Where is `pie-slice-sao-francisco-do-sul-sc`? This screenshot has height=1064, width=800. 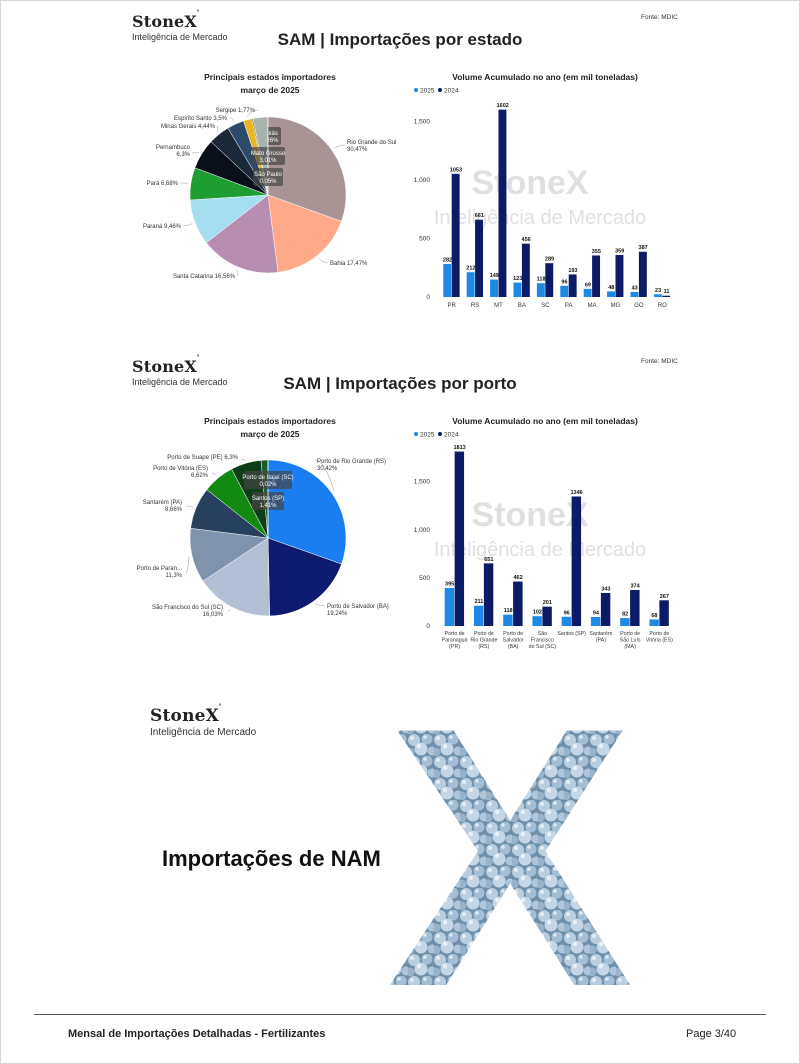 pie-slice-sao-francisco-do-sul-sc is located at coordinates (236, 577).